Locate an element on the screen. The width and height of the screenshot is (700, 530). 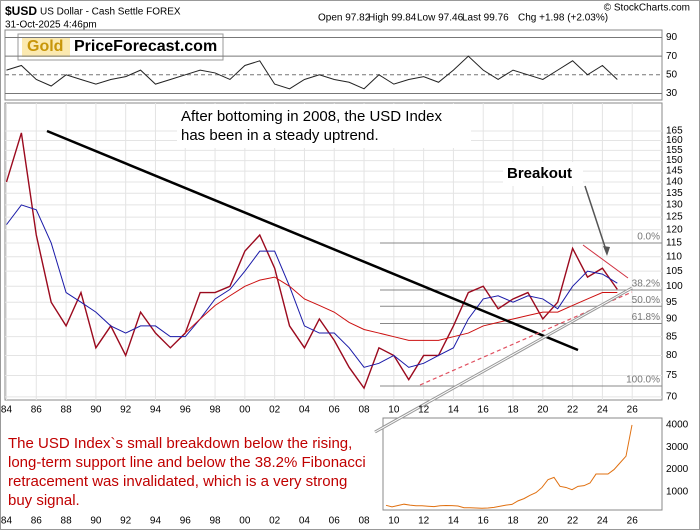
y-tick-label: 130 is located at coordinates (674, 205).